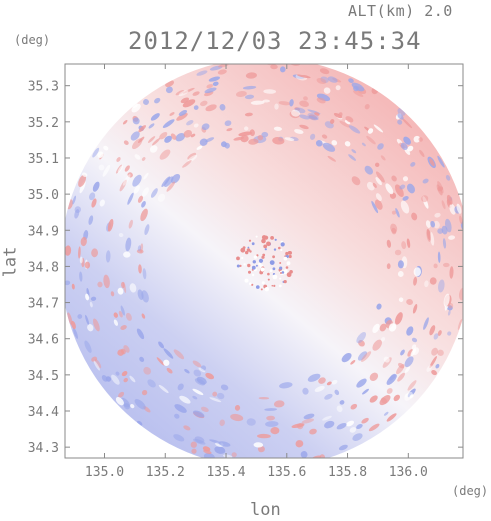  Describe the element at coordinates (43, 340) in the screenshot. I see `y-tick-label: 34.6` at that location.